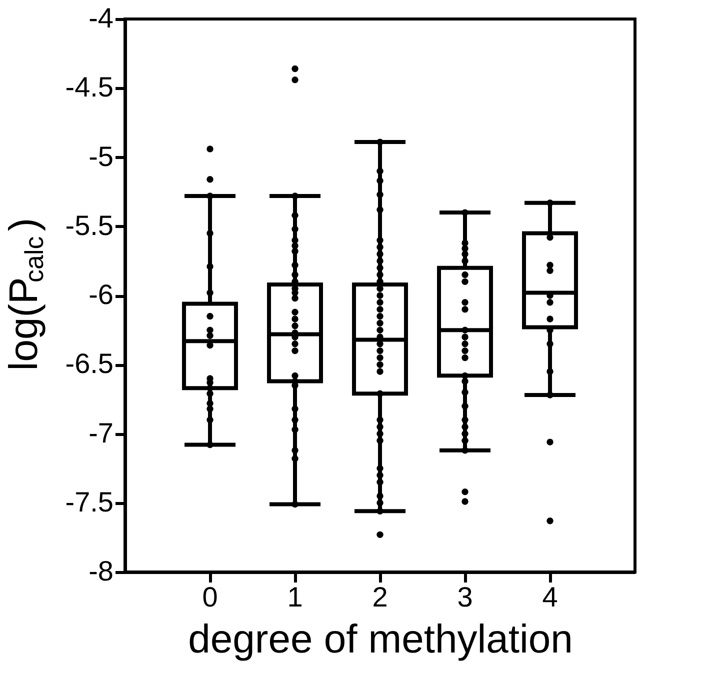 Image resolution: width=705 pixels, height=690 pixels. What do you see at coordinates (295, 597) in the screenshot?
I see `x-tick-label: 1` at bounding box center [295, 597].